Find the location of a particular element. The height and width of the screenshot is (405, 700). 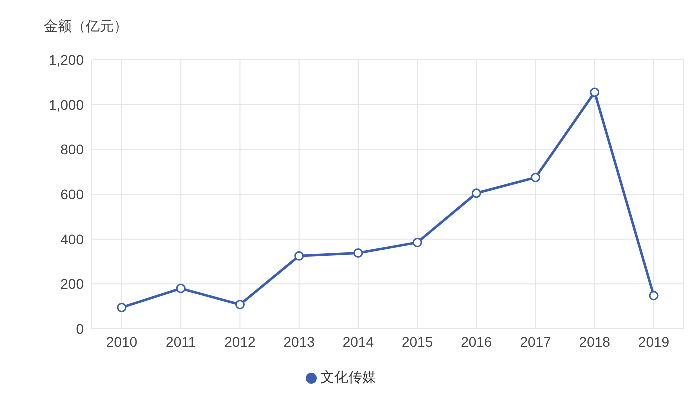

y-axis-title: 金额（亿元） is located at coordinates (86, 27).